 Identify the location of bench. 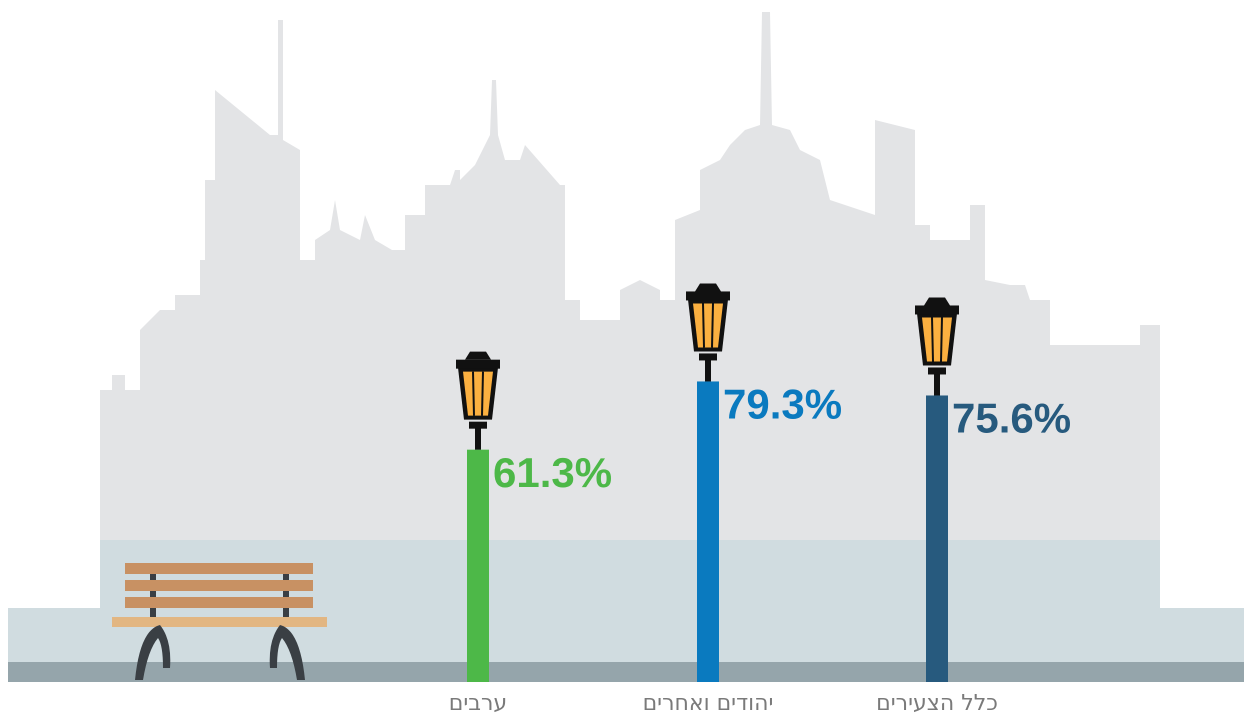
(219, 621).